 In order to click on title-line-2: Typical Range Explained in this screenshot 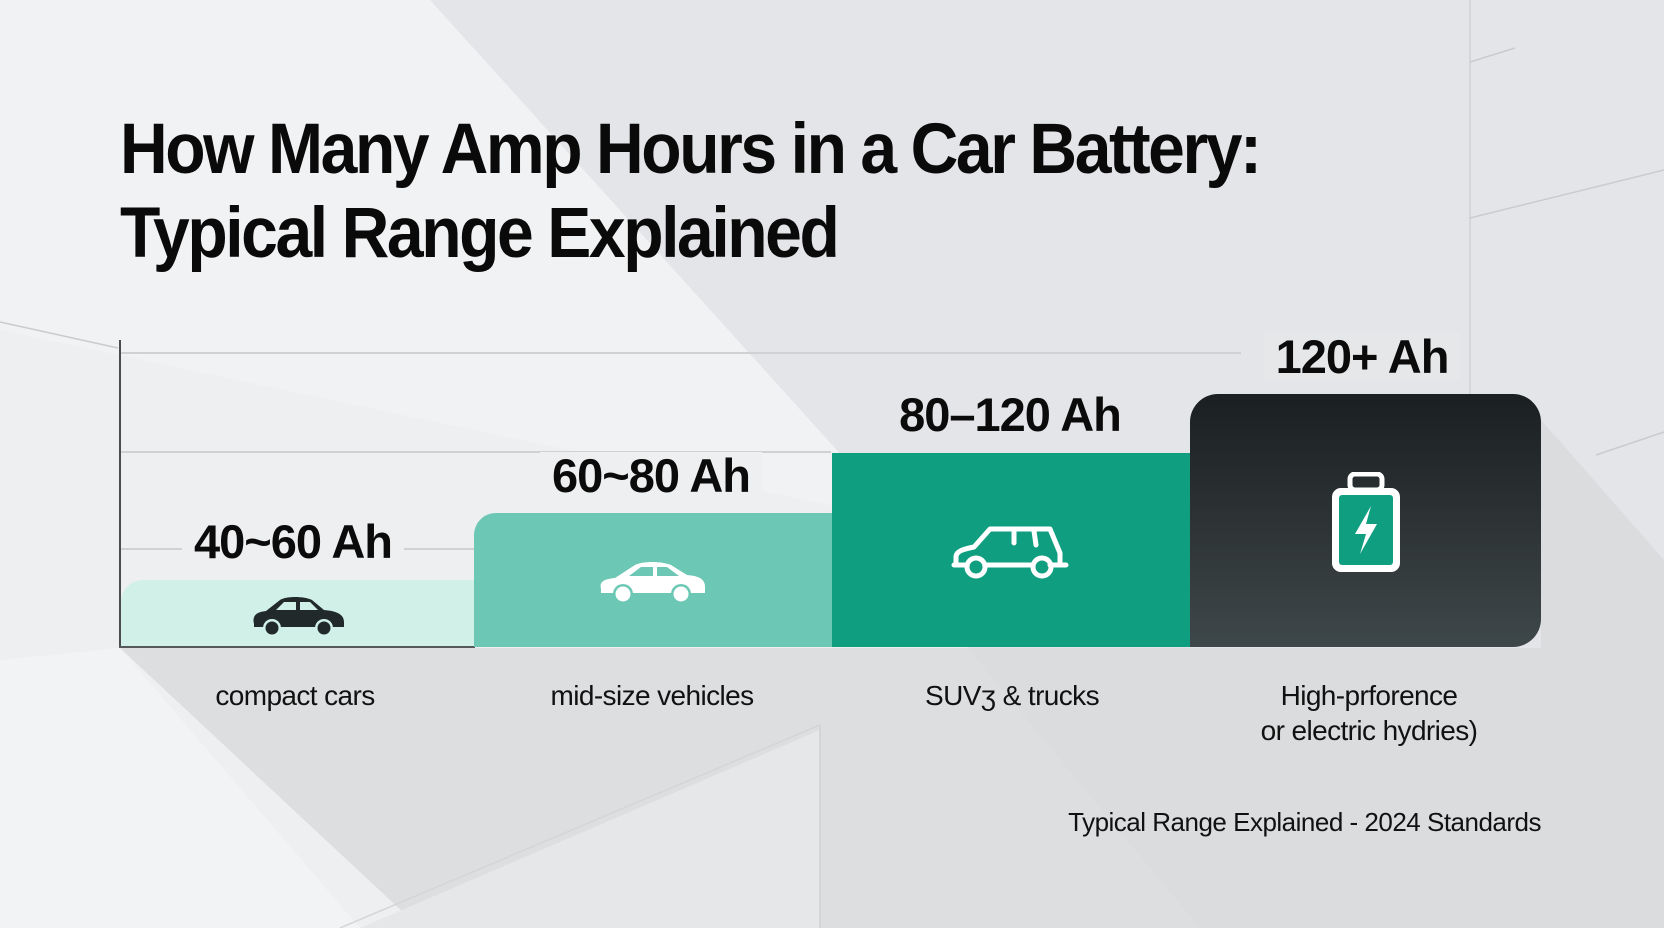, I will do `click(480, 233)`.